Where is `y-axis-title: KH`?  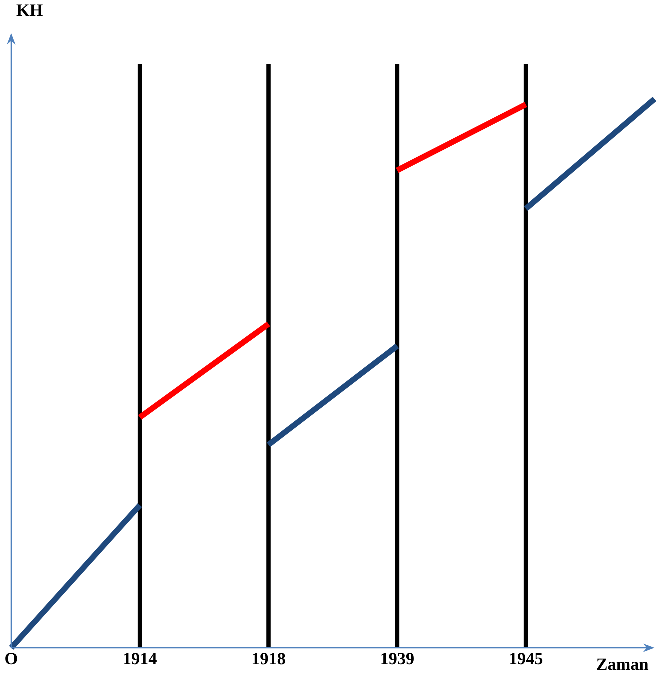
y-axis-title: KH is located at coordinates (30, 10).